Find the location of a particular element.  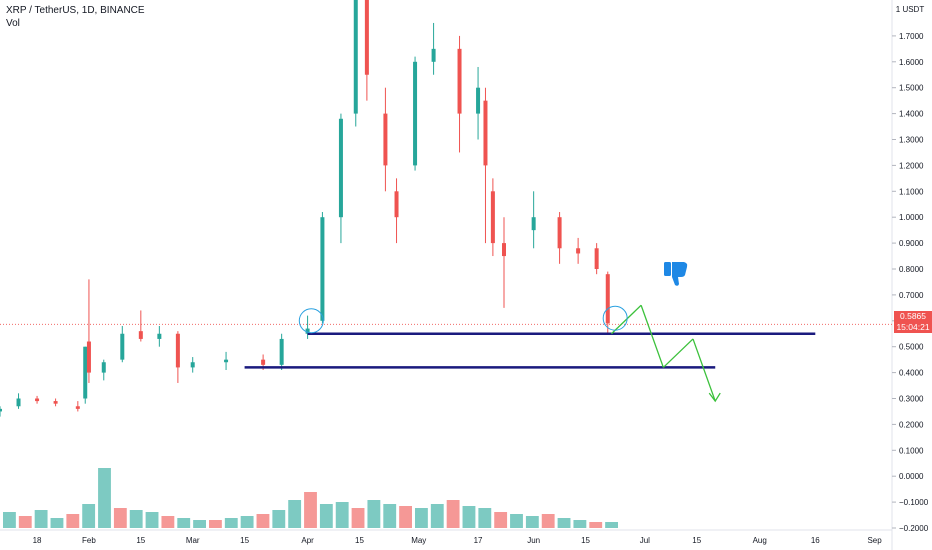

price-tick-label: 1.7000 is located at coordinates (911, 36).